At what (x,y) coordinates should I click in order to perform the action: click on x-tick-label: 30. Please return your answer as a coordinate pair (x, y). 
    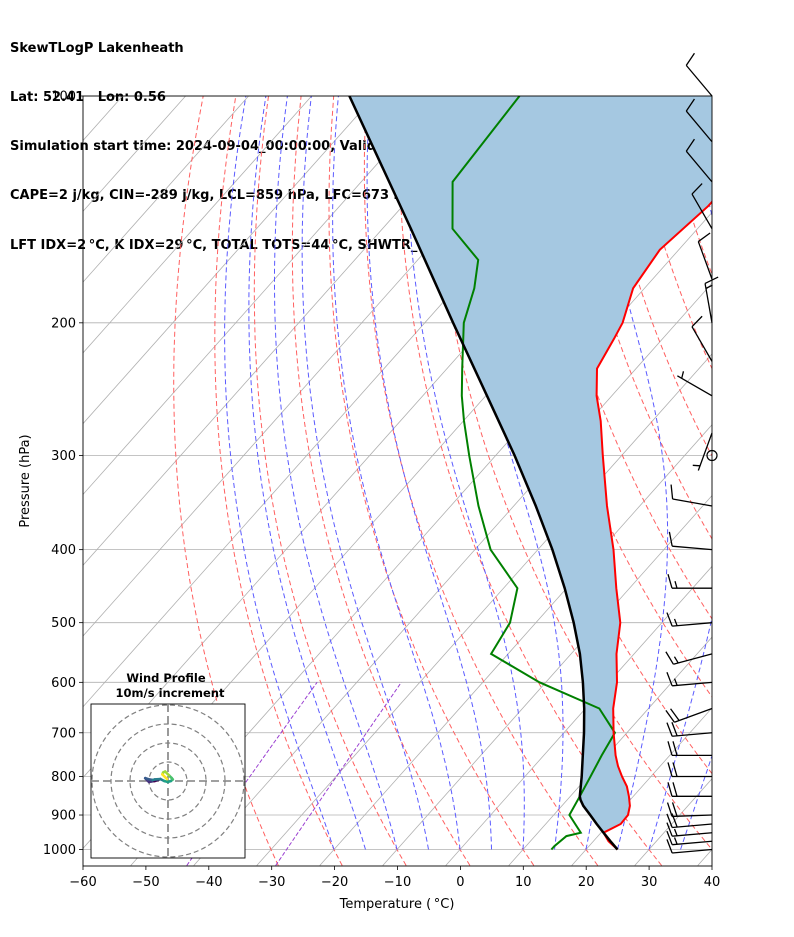
    Looking at the image, I should click on (649, 882).